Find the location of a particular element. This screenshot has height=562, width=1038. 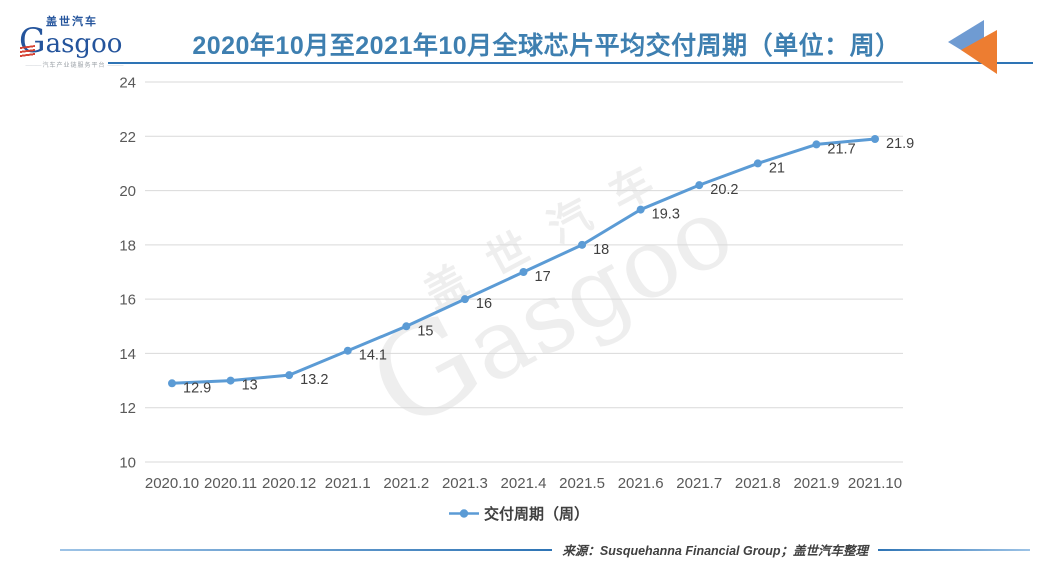

logo-cn-text: 盖世汽车 is located at coordinates (72, 22).